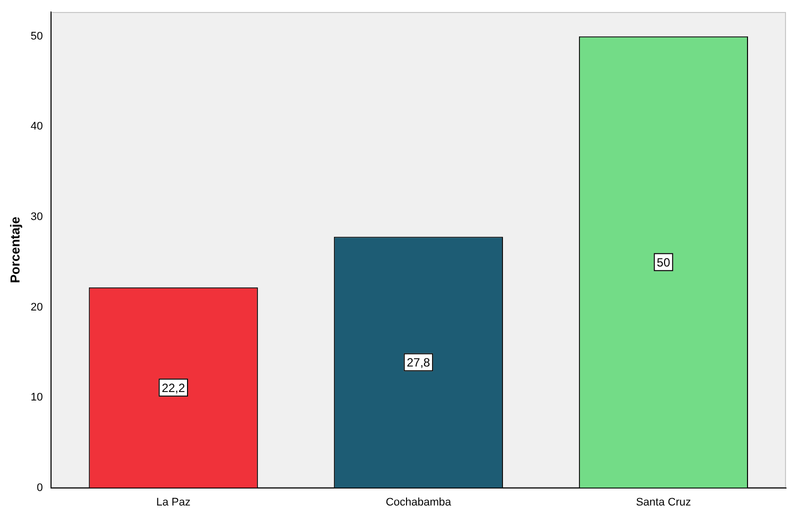 The width and height of the screenshot is (792, 514). I want to click on y-tick-label: 30, so click(36, 216).